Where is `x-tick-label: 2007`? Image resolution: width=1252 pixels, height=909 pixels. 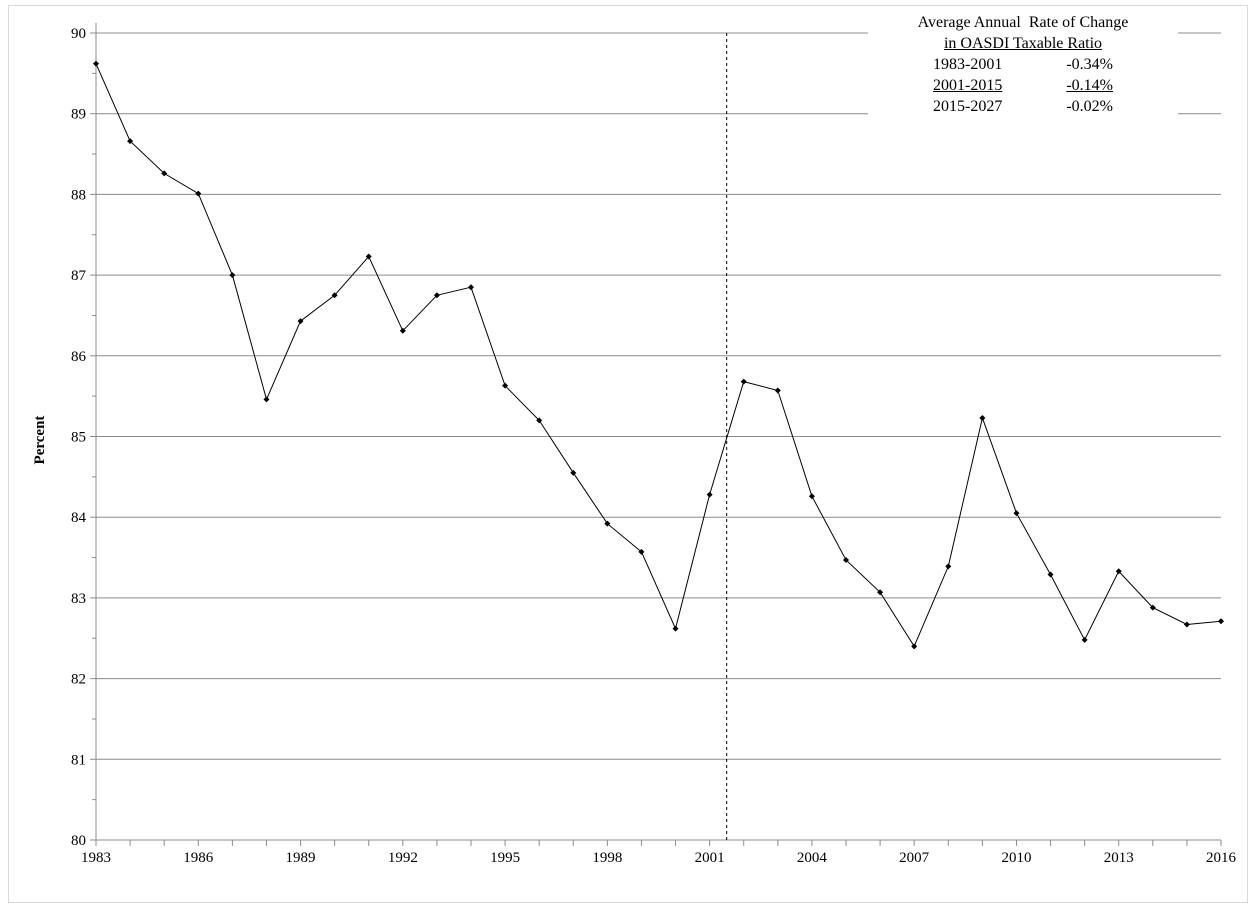
x-tick-label: 2007 is located at coordinates (914, 858).